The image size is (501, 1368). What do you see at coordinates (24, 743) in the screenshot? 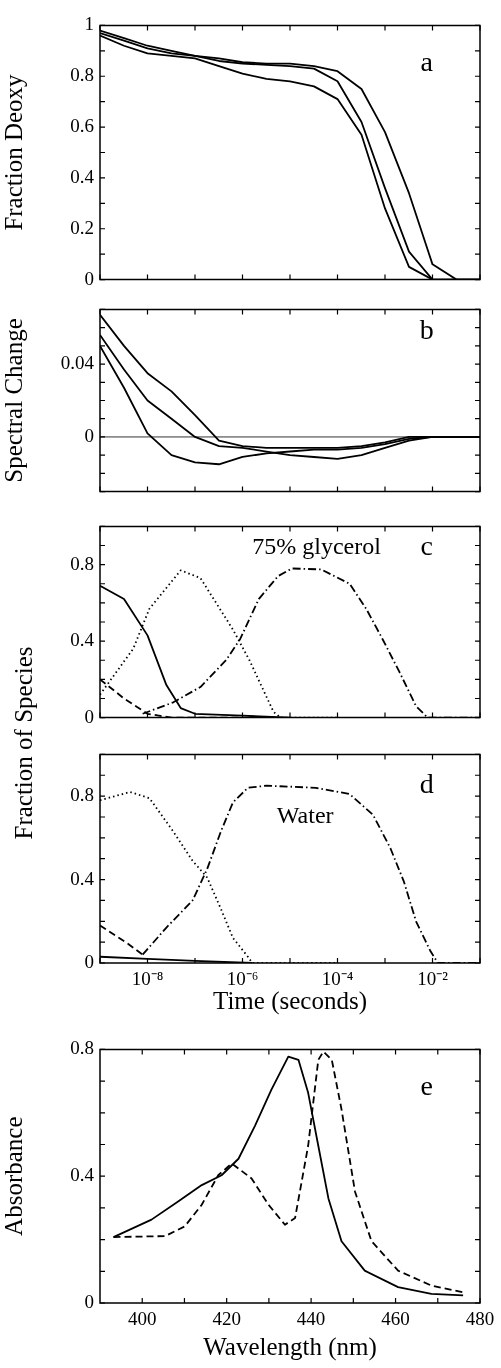
I see `y-axis-title: Fraction of Species` at bounding box center [24, 743].